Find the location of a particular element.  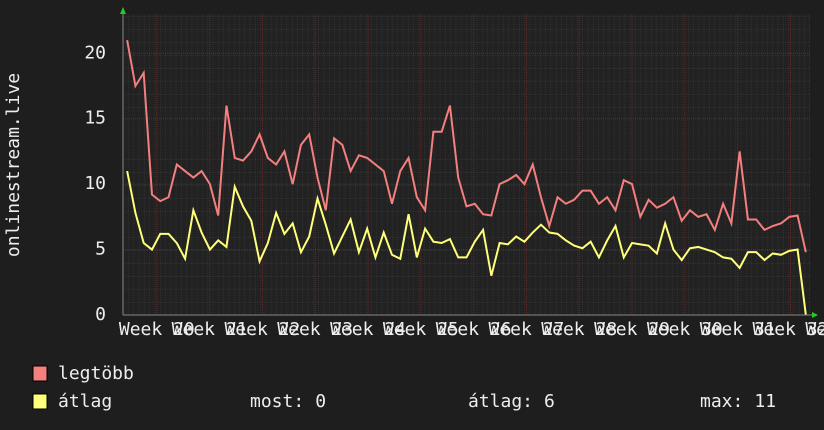

x-tick-label: Week 26 is located at coordinates (474, 329).